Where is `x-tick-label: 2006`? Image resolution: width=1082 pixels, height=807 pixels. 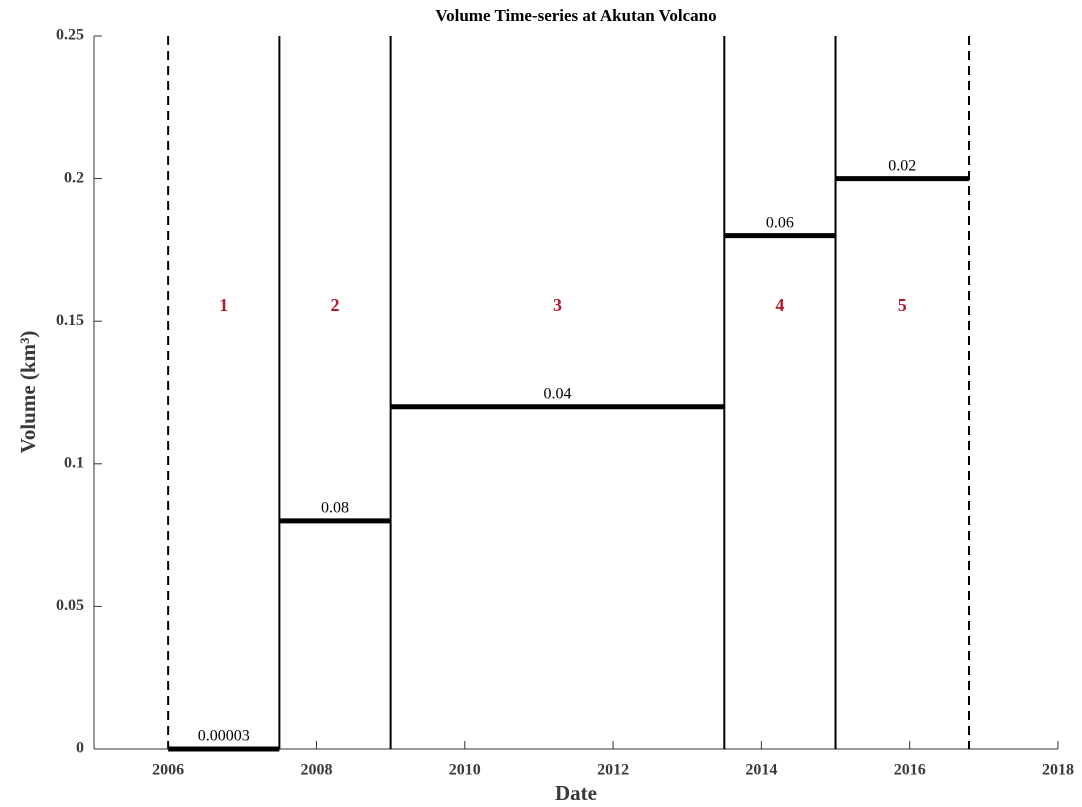
x-tick-label: 2006 is located at coordinates (168, 770).